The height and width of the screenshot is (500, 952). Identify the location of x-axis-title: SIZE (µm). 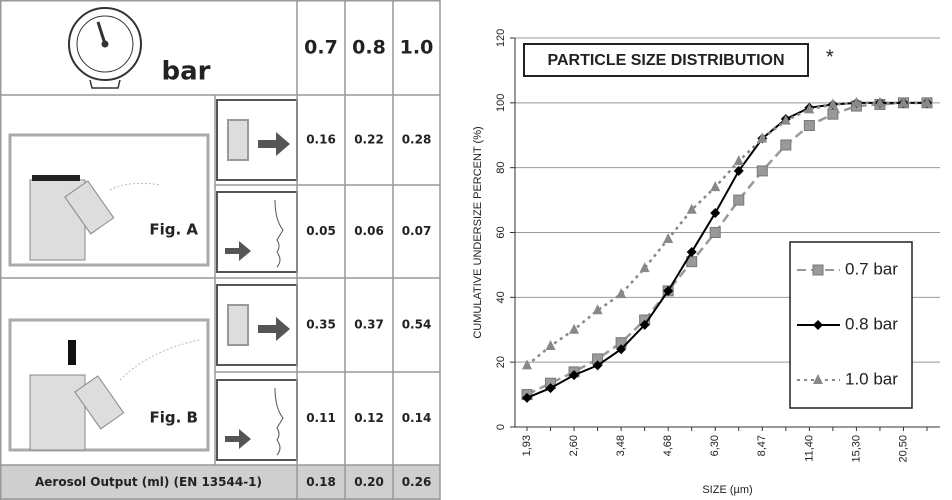
(727, 490).